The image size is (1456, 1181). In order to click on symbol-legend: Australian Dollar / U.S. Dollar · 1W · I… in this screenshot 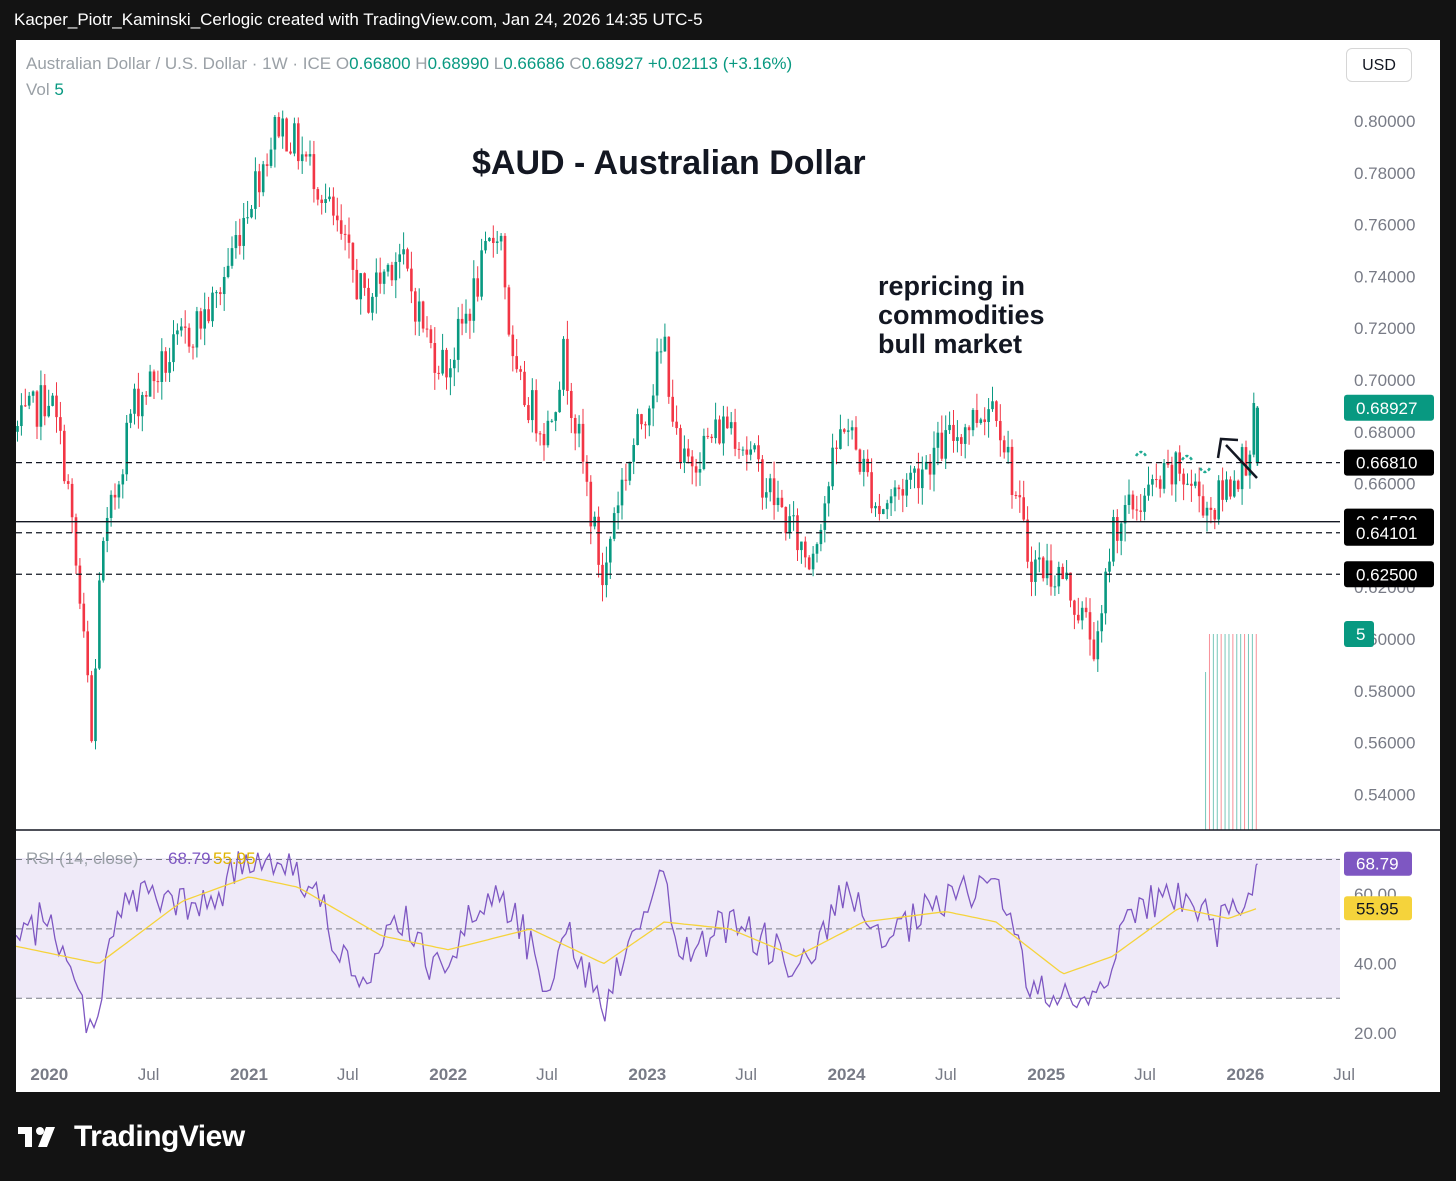, I will do `click(409, 64)`.